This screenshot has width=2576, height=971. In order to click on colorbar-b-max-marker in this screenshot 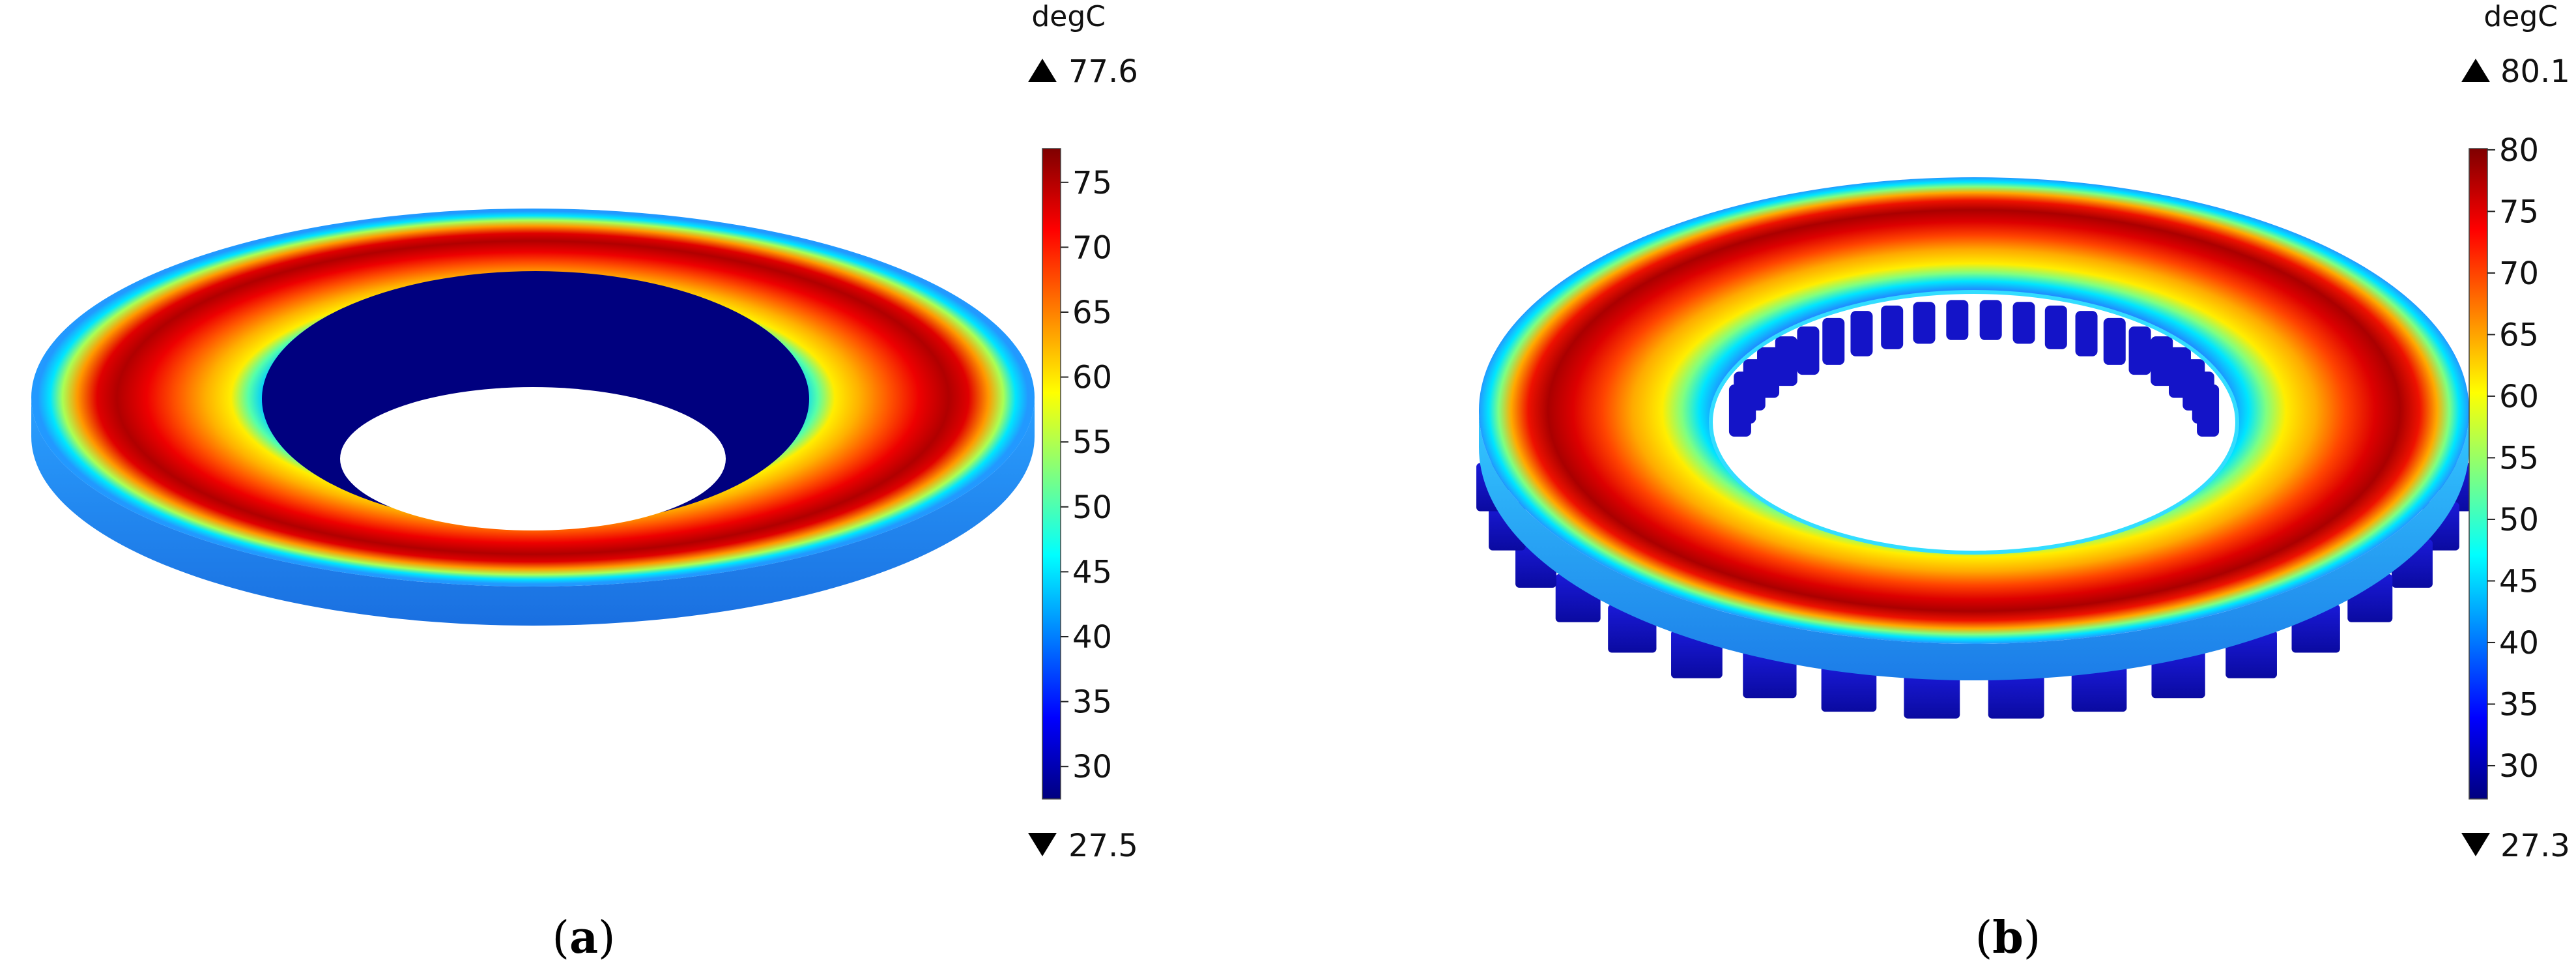, I will do `click(2475, 70)`.